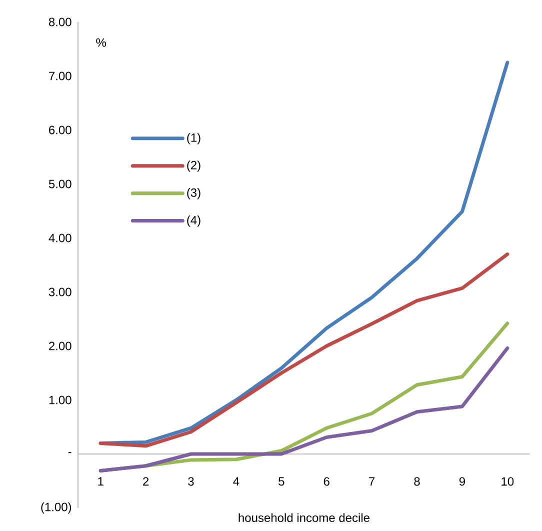 Image resolution: width=542 pixels, height=531 pixels. Describe the element at coordinates (60, 238) in the screenshot. I see `y-tick-label: 4.00` at that location.